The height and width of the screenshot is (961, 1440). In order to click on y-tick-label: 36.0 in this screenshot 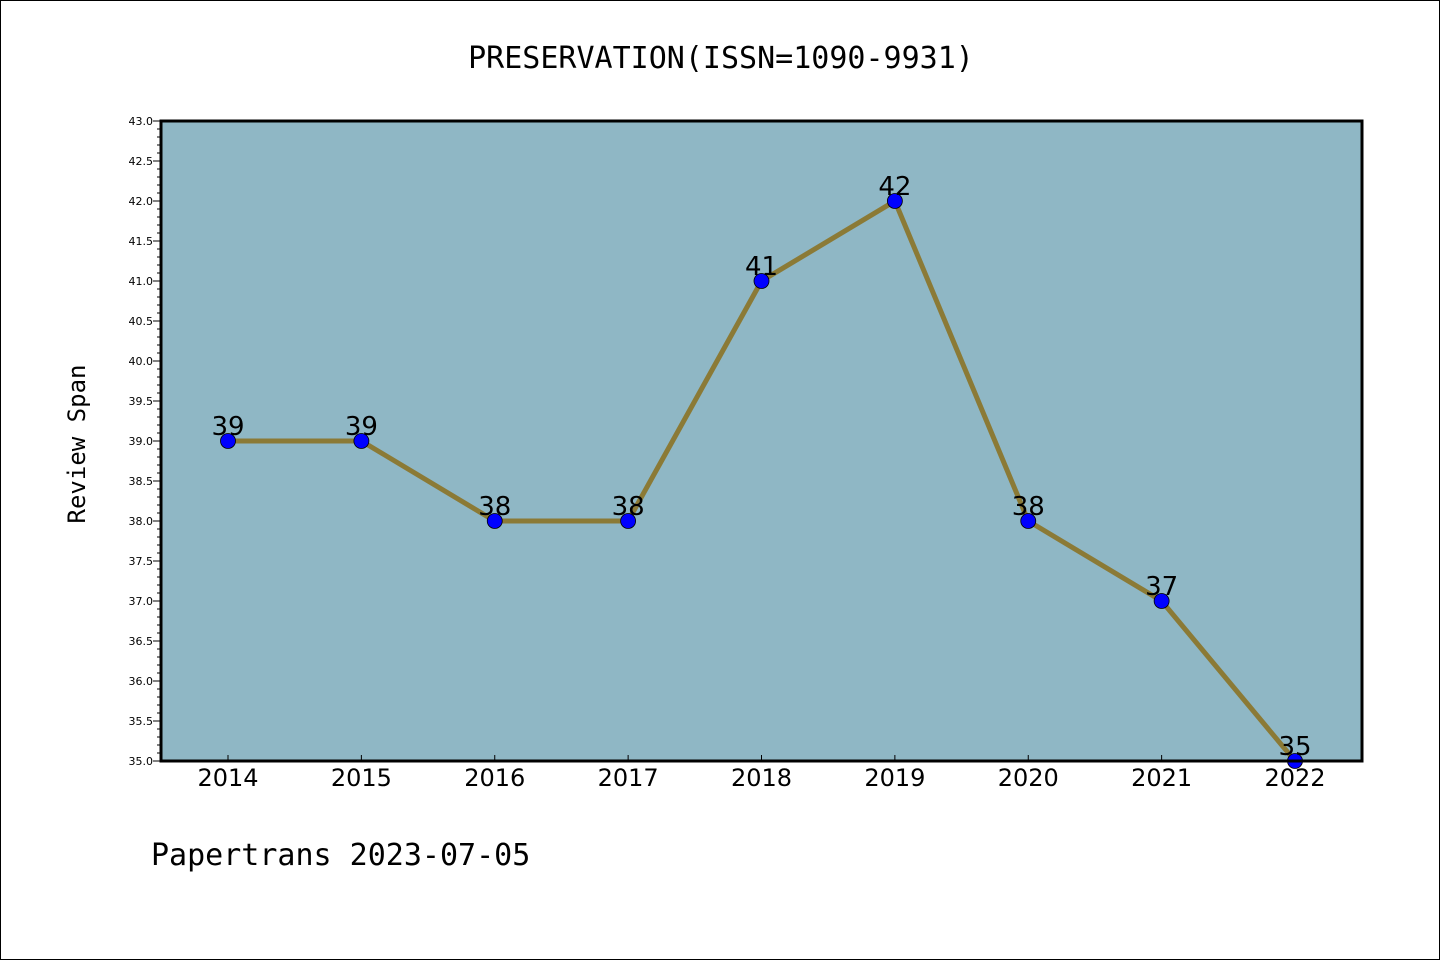, I will do `click(141, 681)`.